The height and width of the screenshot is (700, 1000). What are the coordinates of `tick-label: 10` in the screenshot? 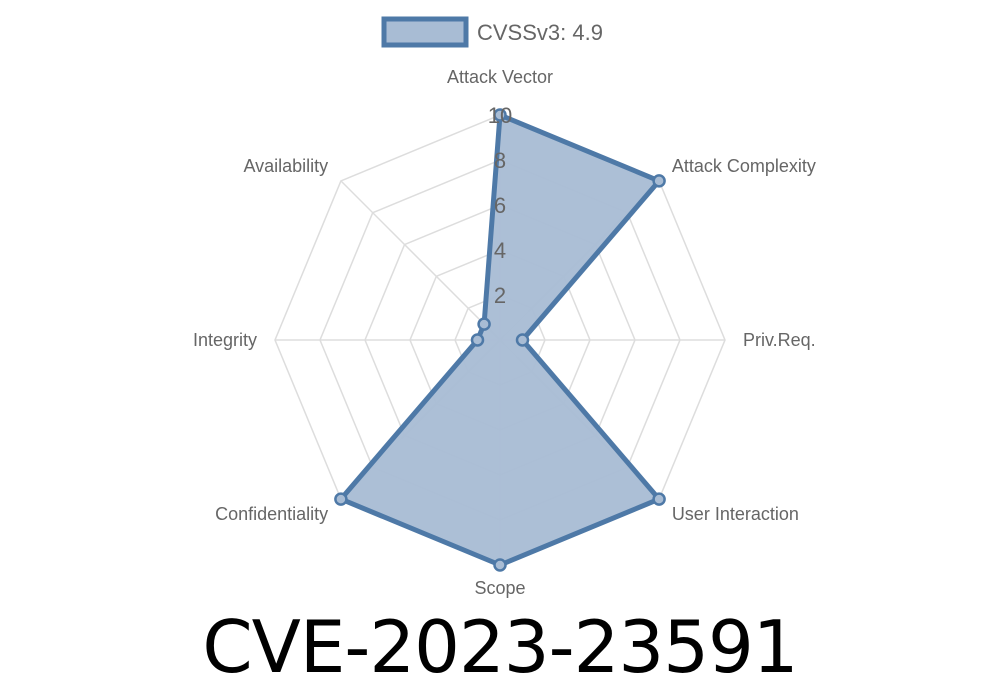 It's located at (500, 115).